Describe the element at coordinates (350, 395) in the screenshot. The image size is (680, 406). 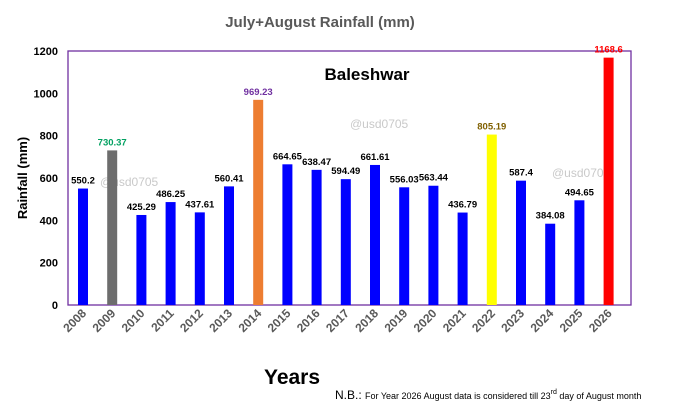
I see `footnote-prefix: N.B.:` at that location.